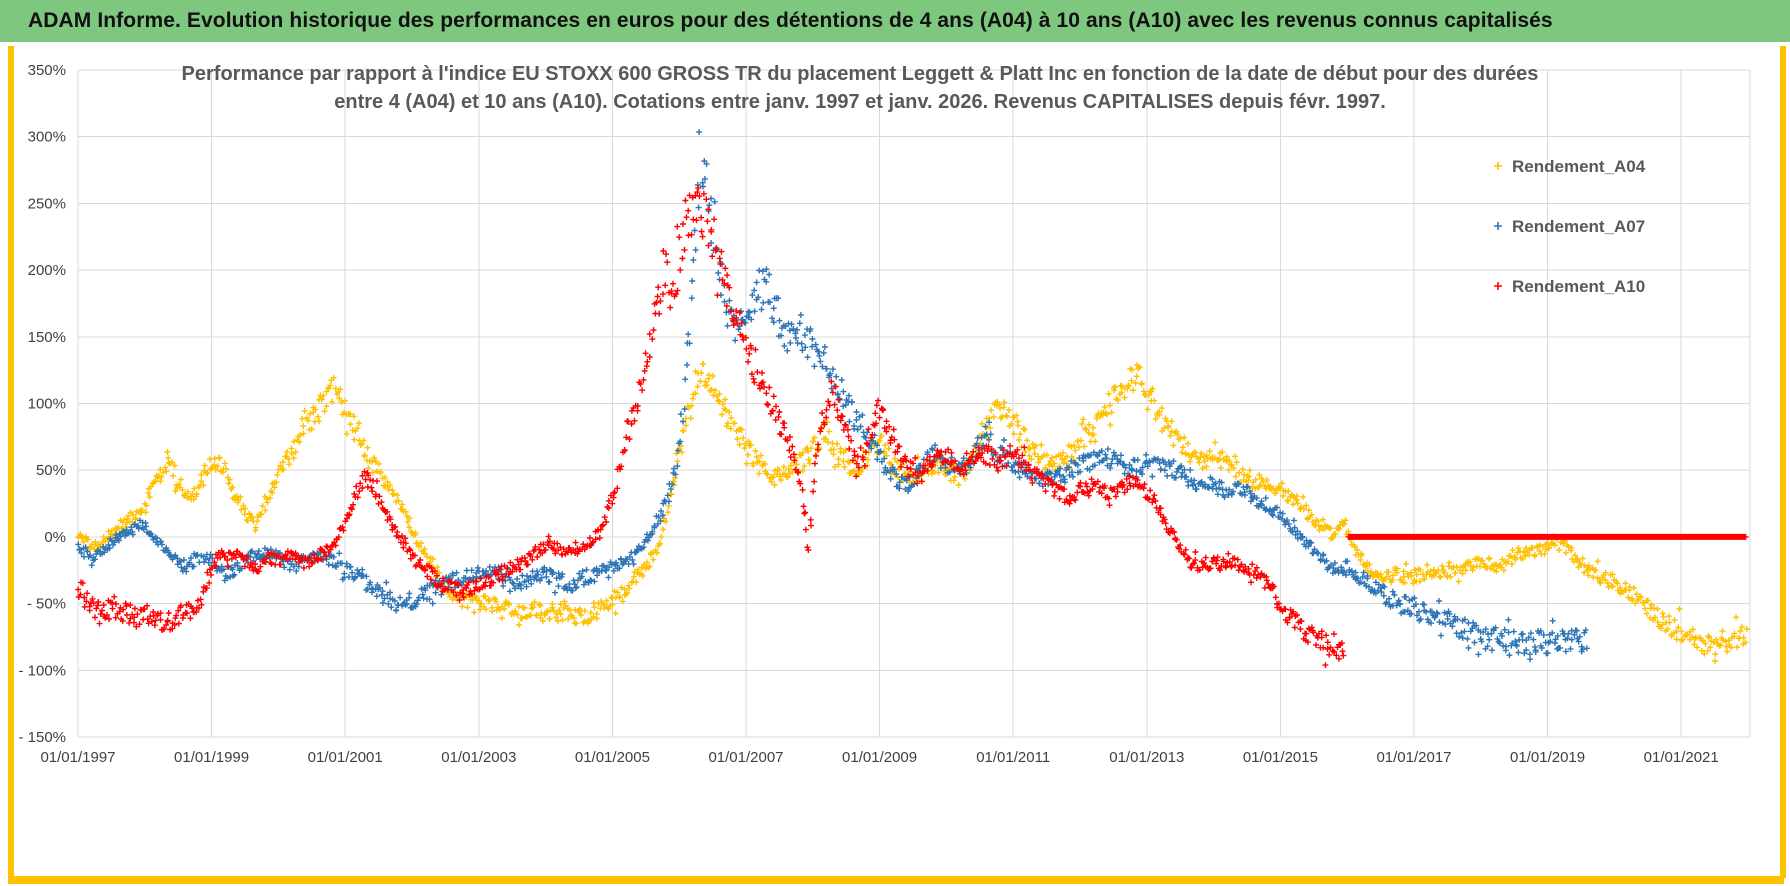  What do you see at coordinates (1498, 226) in the screenshot?
I see `legend-marker-Rendement_A07` at bounding box center [1498, 226].